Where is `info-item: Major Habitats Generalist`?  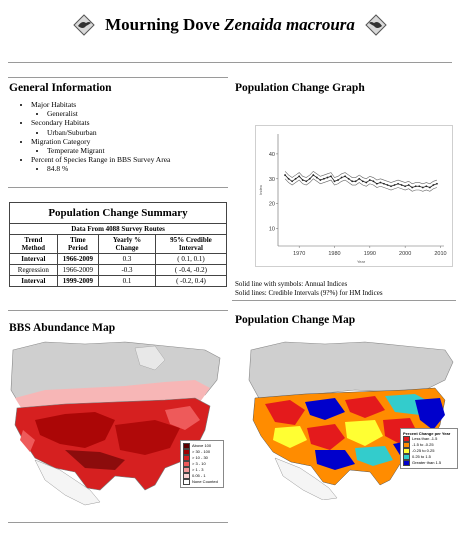 info-item: Major Habitats Generalist is located at coordinates (130, 109).